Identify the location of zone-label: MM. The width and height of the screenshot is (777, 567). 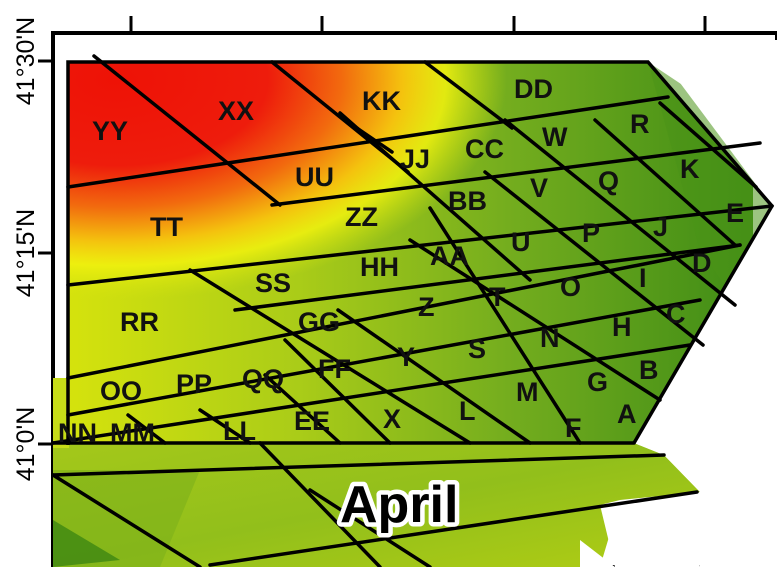
(132, 433).